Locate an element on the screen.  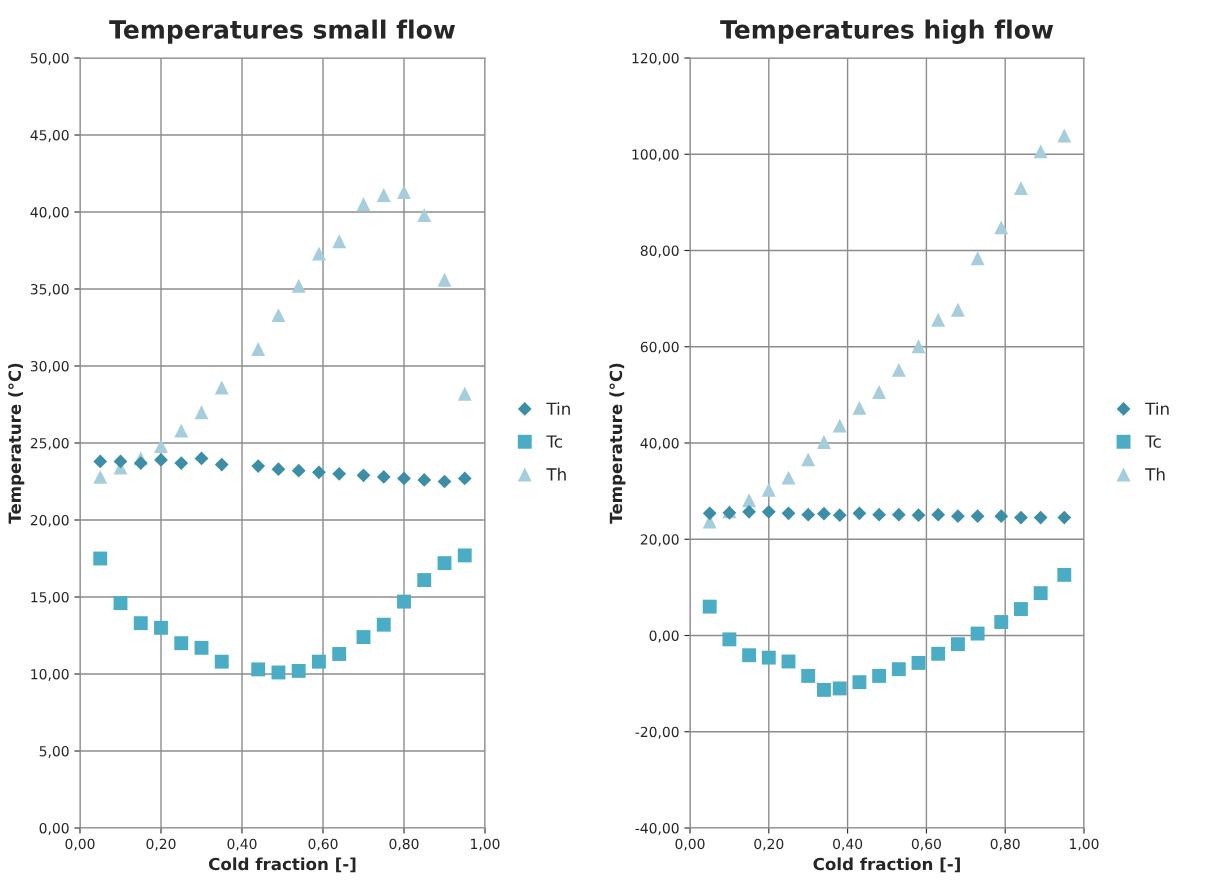
y-tick-label: 50,00 is located at coordinates (49, 58).